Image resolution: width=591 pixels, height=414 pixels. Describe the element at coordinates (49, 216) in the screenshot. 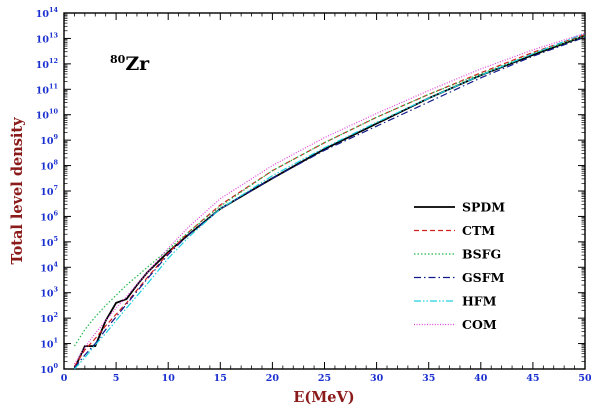

I see `y-tick-label: 10⁶` at that location.